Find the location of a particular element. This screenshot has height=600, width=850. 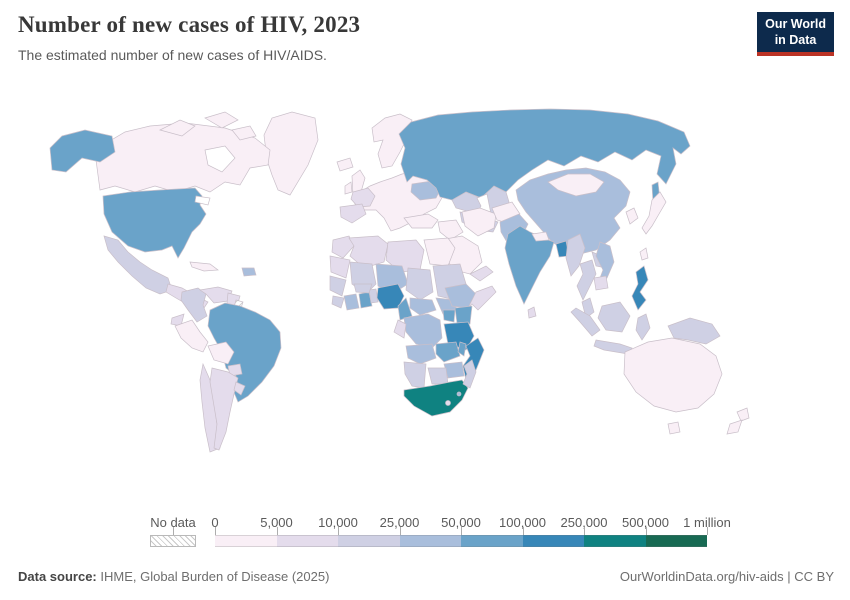

region-iceland is located at coordinates (345, 164).